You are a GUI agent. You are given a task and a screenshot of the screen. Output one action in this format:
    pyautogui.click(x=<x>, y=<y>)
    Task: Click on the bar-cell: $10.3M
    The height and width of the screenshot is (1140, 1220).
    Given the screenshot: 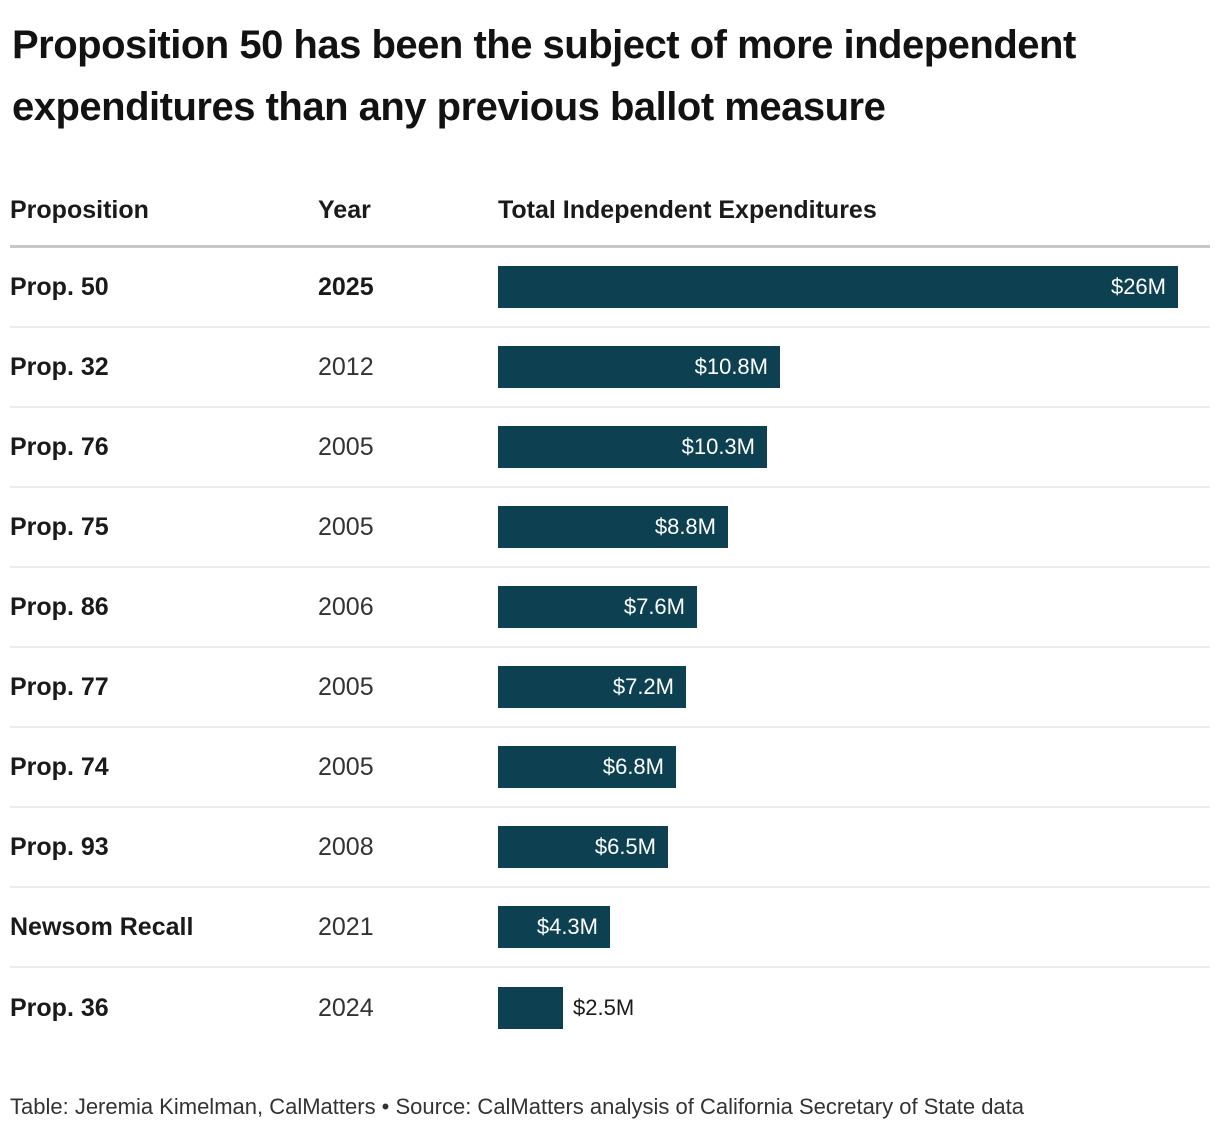 What is the action you would take?
    pyautogui.click(x=854, y=447)
    